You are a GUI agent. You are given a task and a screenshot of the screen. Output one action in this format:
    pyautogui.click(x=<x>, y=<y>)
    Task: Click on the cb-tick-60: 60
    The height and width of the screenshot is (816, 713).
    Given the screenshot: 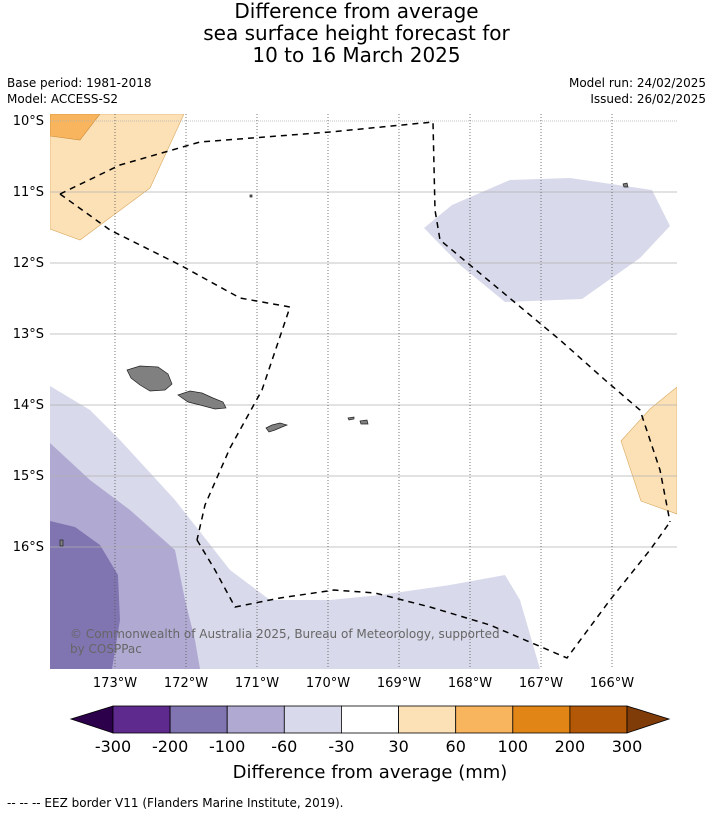 What is the action you would take?
    pyautogui.click(x=456, y=746)
    